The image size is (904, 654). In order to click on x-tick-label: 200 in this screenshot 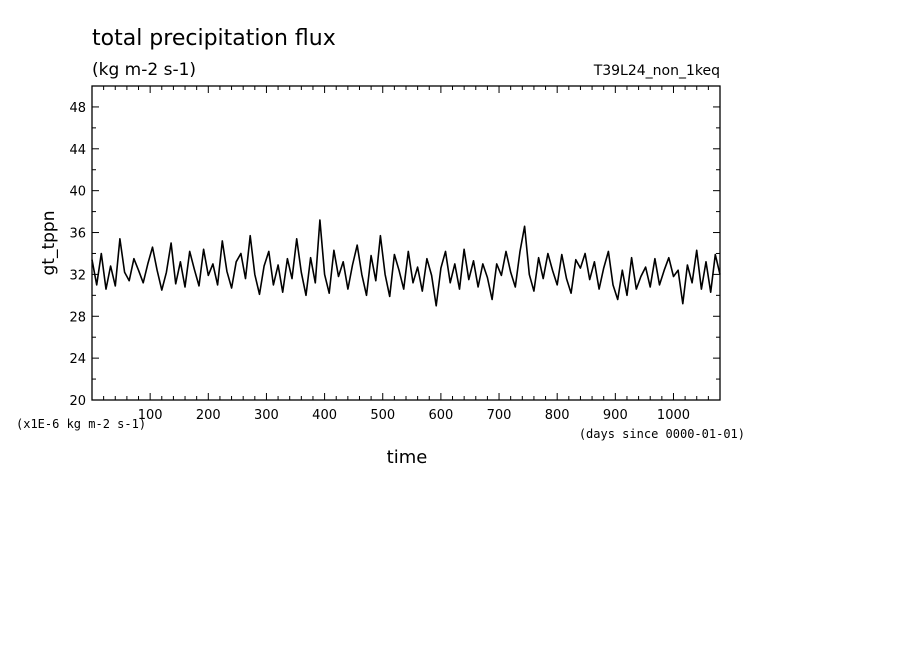, I will do `click(208, 415)`.